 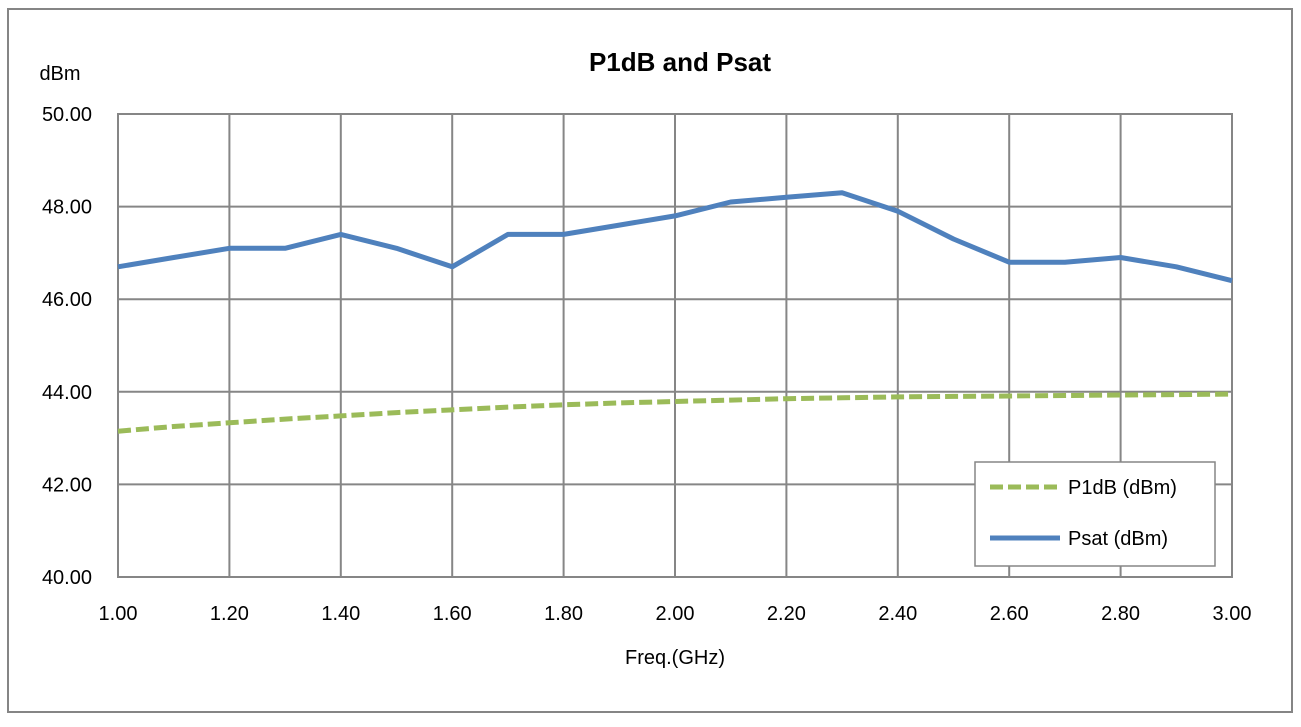 What do you see at coordinates (1118, 539) in the screenshot?
I see `legend-label-psat: Psat (dBm)` at bounding box center [1118, 539].